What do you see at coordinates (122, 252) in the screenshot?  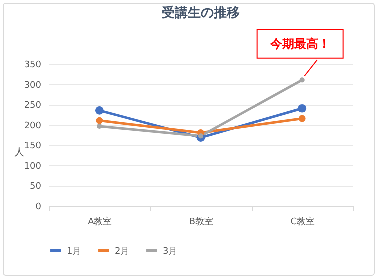 I see `legend-label: 2月` at bounding box center [122, 252].